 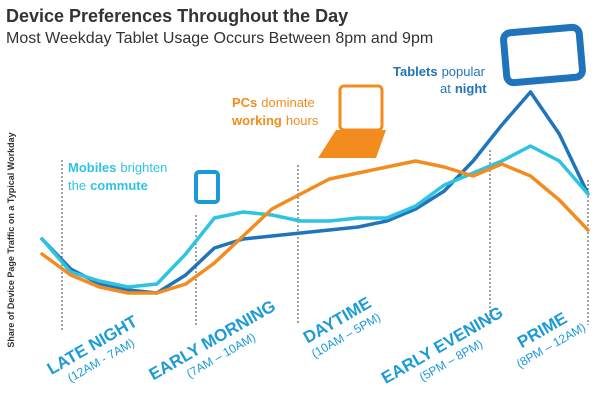 What do you see at coordinates (212, 340) in the screenshot?
I see `period-label: EARLY MORNING` at bounding box center [212, 340].